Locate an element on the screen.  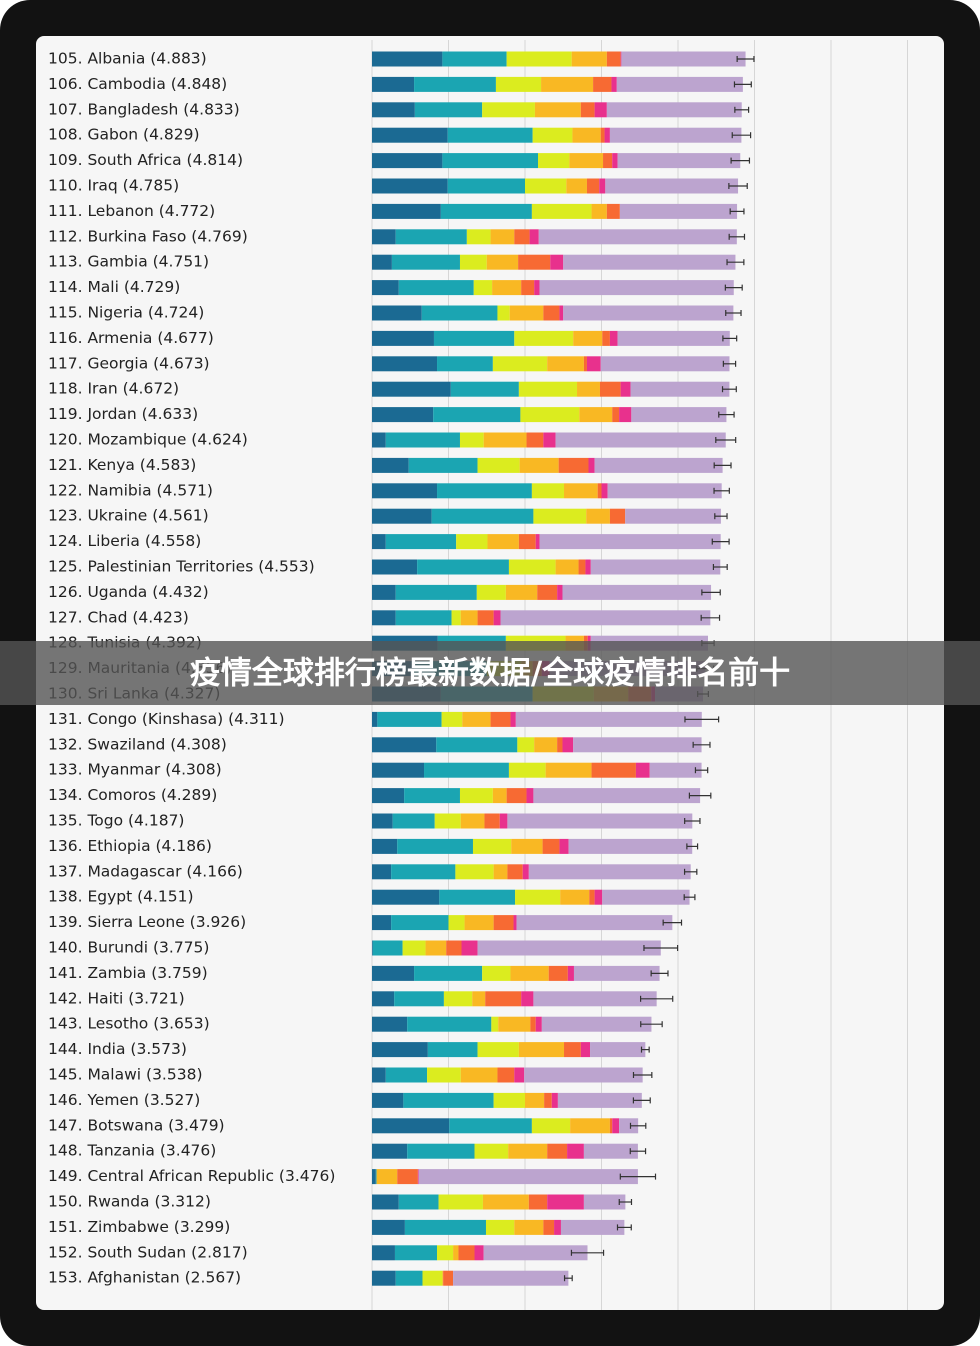
row-label: 121. Kenya (4.583) is located at coordinates (122, 465).